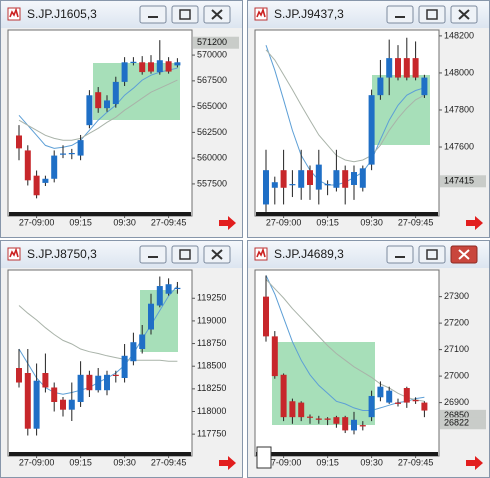 The image size is (490, 478). What do you see at coordinates (212, 132) in the screenshot?
I see `y-tick-label: 562500` at bounding box center [212, 132].